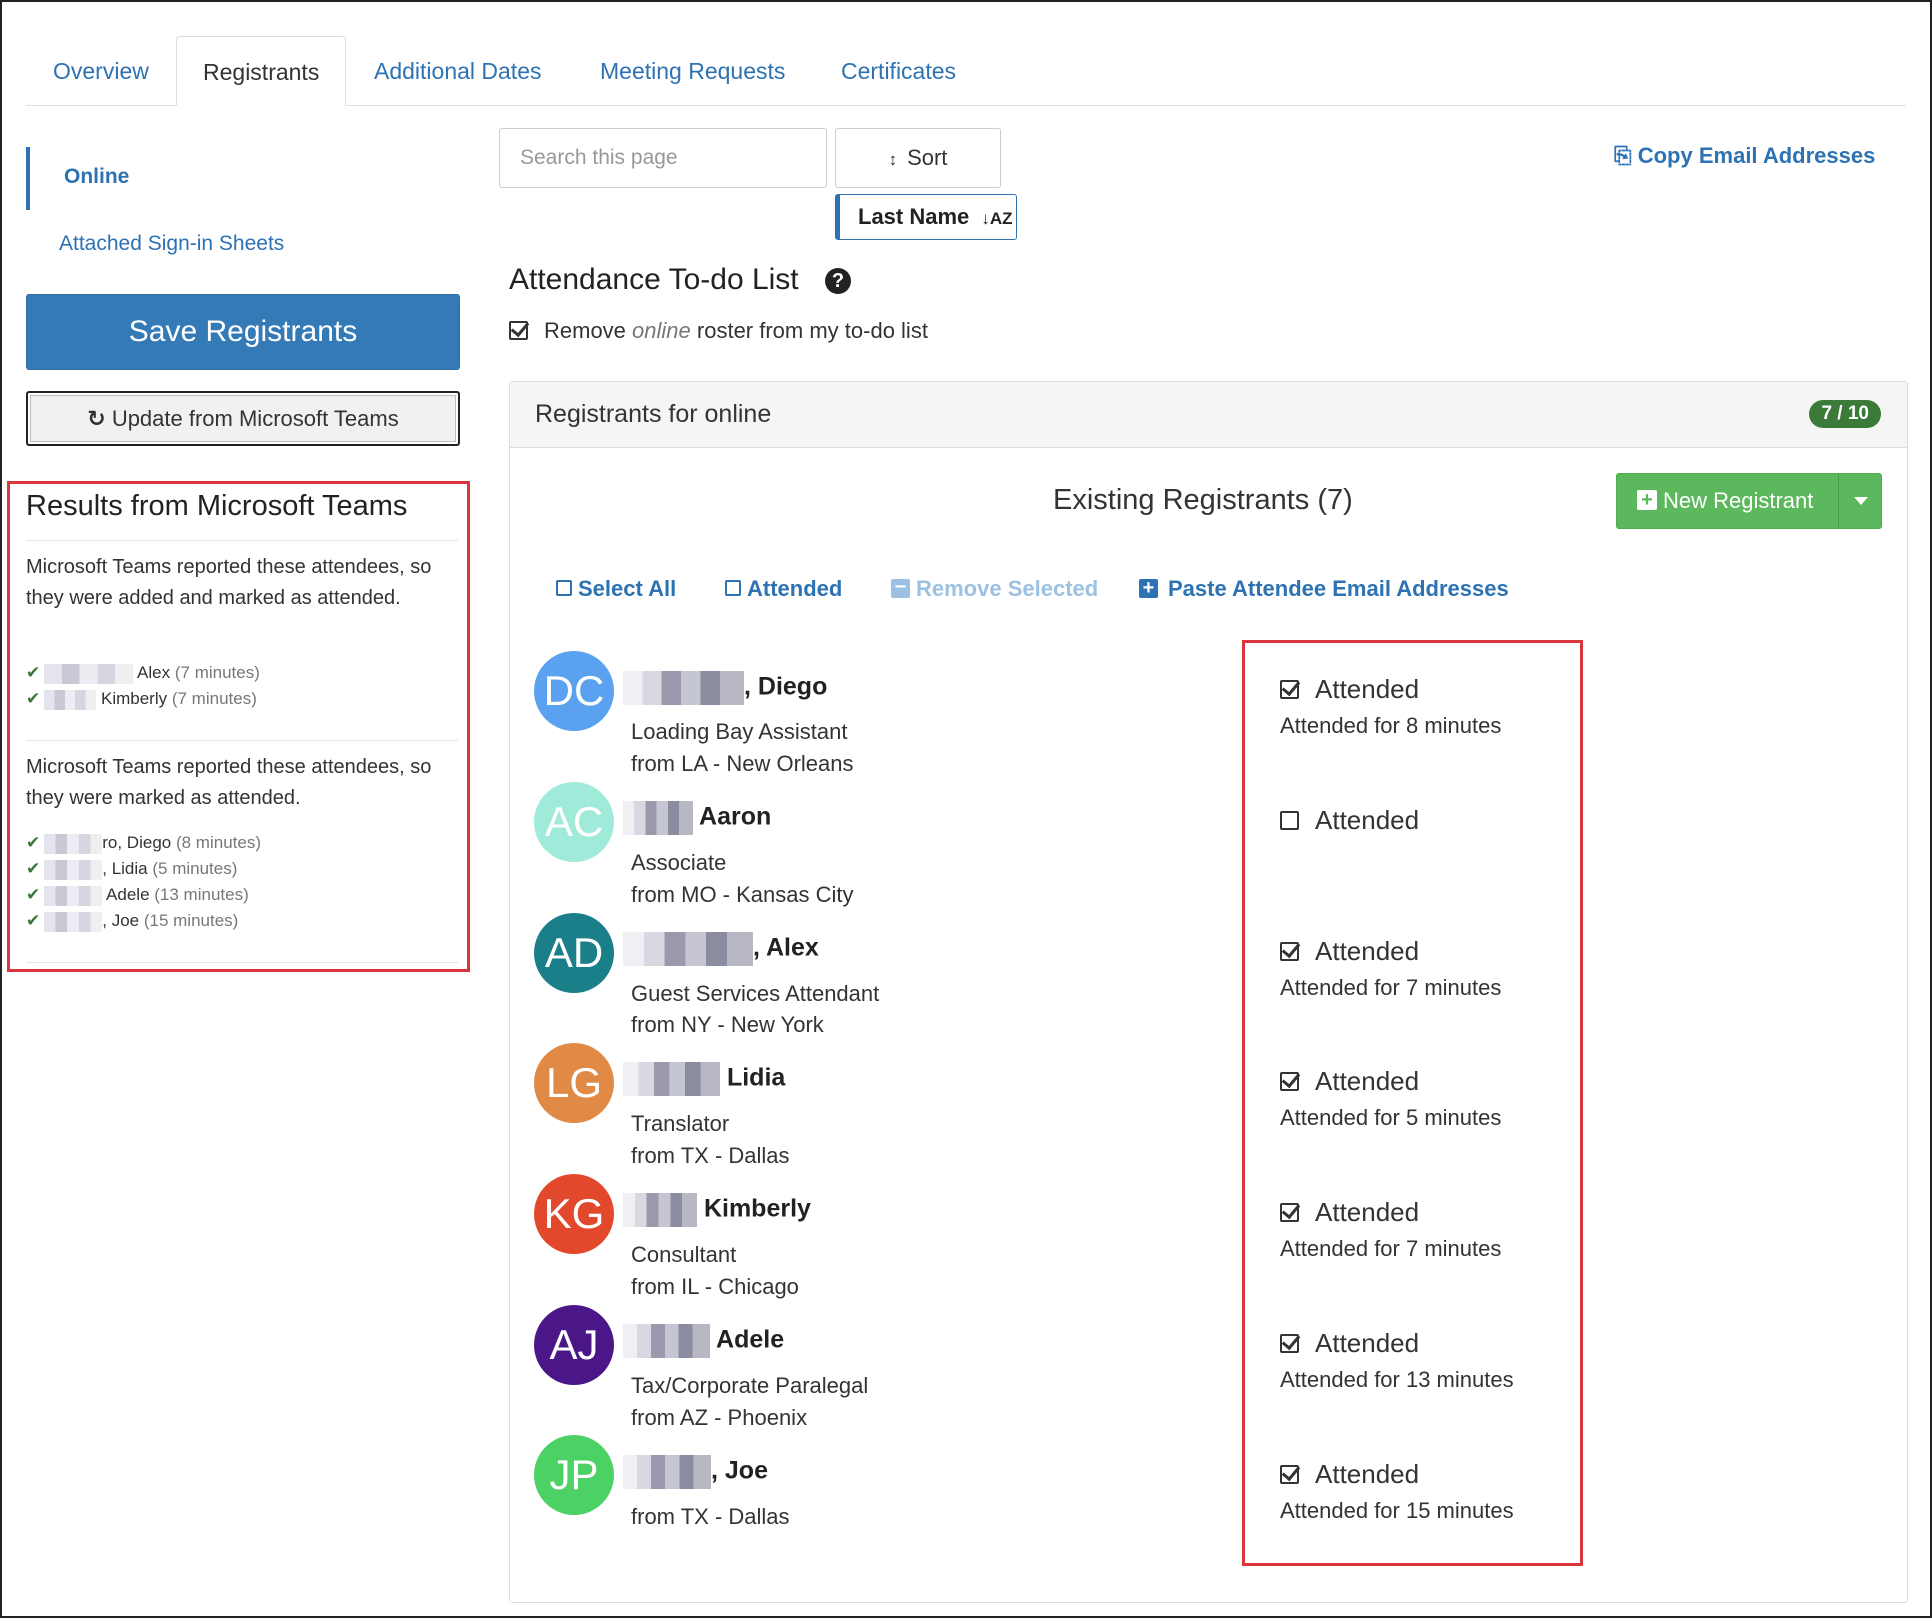  Describe the element at coordinates (742, 763) in the screenshot. I see `registrant-location: from LA - New Orleans` at that location.